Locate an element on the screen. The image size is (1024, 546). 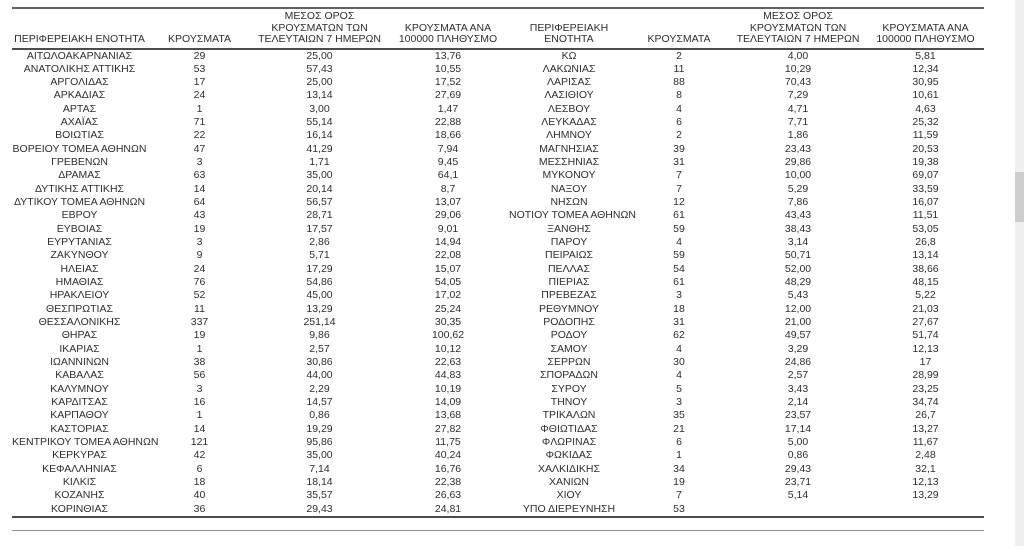
avg7-cell-left: 2,57 is located at coordinates (319, 348).